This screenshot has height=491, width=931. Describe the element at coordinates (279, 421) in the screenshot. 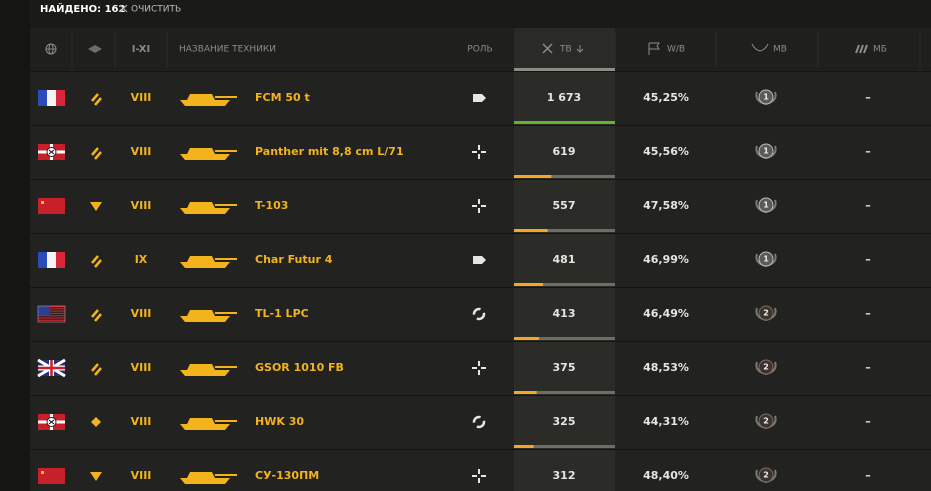

I see `vehicle-name: HWK 30` at that location.